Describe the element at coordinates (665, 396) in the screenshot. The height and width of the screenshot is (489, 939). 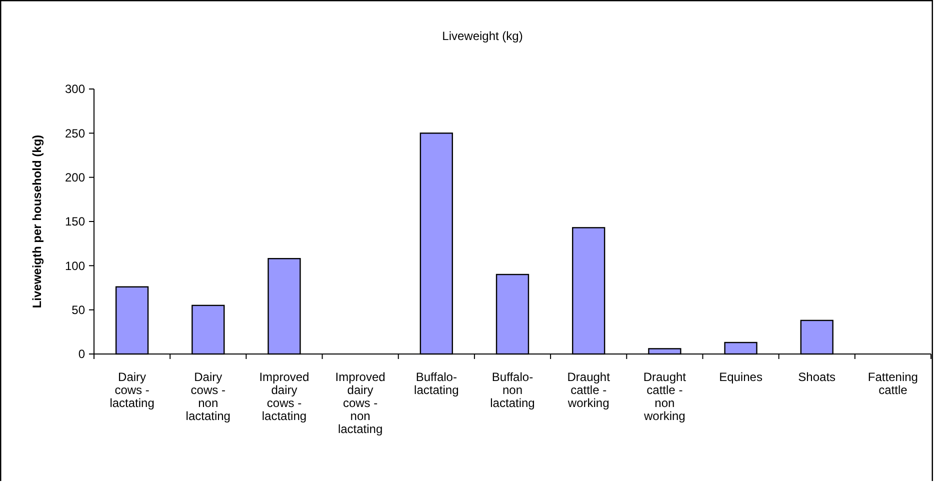
I see `x-tick-label: Draught cattle - non working` at that location.